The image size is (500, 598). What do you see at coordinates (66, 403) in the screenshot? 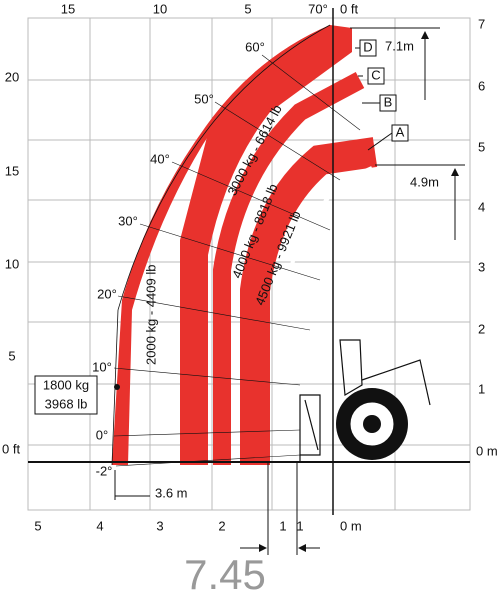
I see `max-load: 3968 lb` at bounding box center [66, 403].